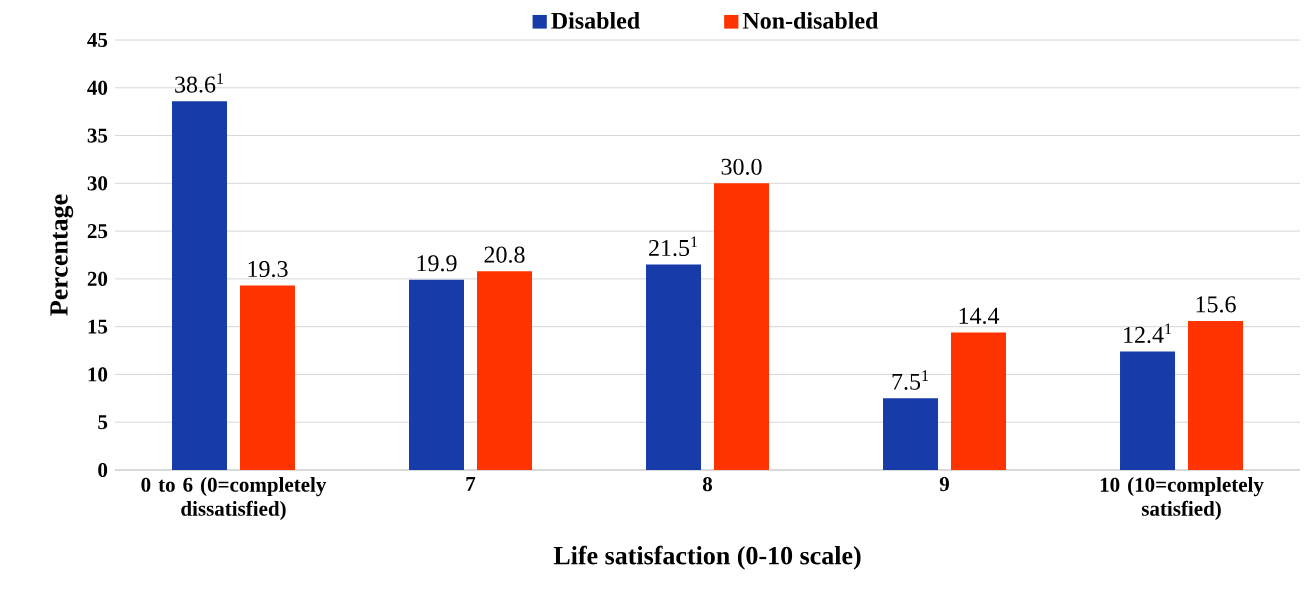 The width and height of the screenshot is (1304, 599). Describe the element at coordinates (1182, 499) in the screenshot. I see `x-tick-label: 10 (10=completely satisfied)` at that location.